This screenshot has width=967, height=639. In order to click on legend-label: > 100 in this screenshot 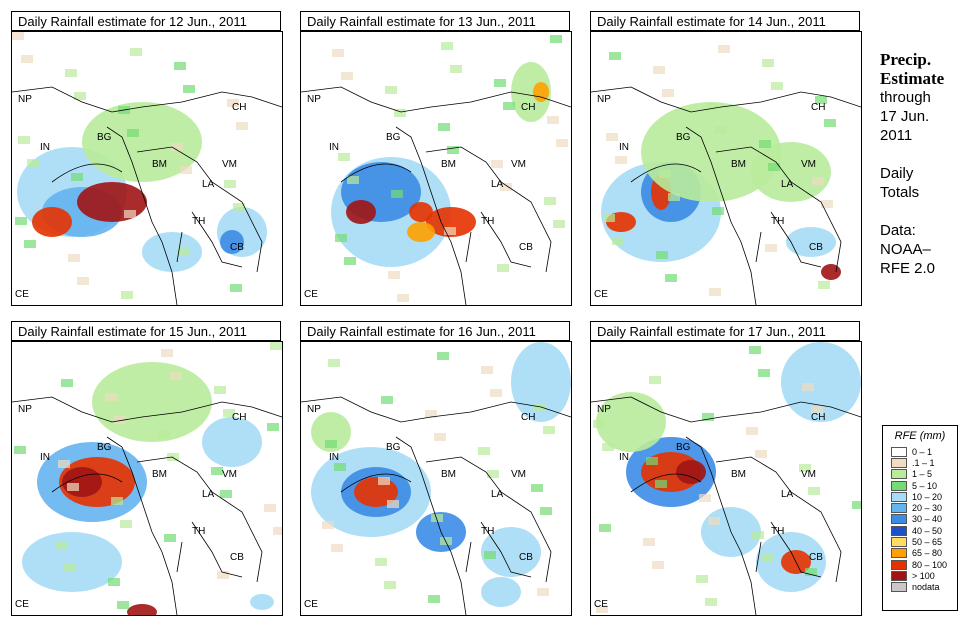, I will do `click(923, 575)`.